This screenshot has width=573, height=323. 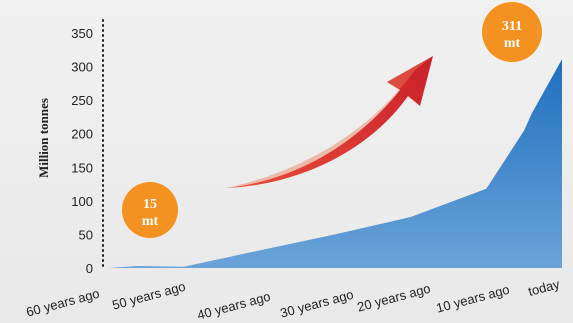 What do you see at coordinates (234, 306) in the screenshot?
I see `x-tick-label: 40 years ago` at bounding box center [234, 306].